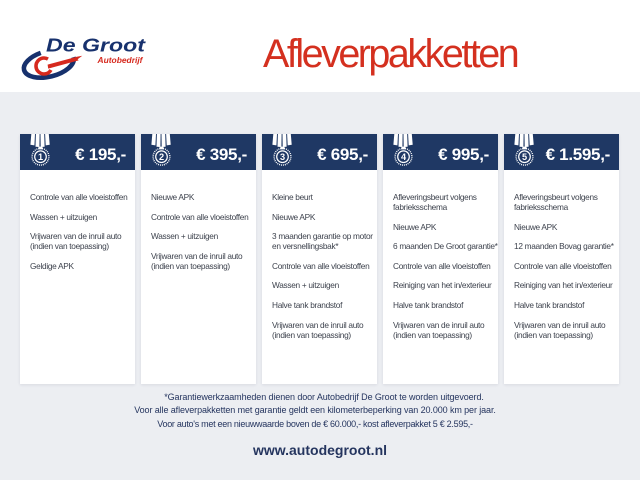 This screenshot has width=640, height=480. What do you see at coordinates (96, 46) in the screenshot?
I see `svg-text: De Groot` at bounding box center [96, 46].